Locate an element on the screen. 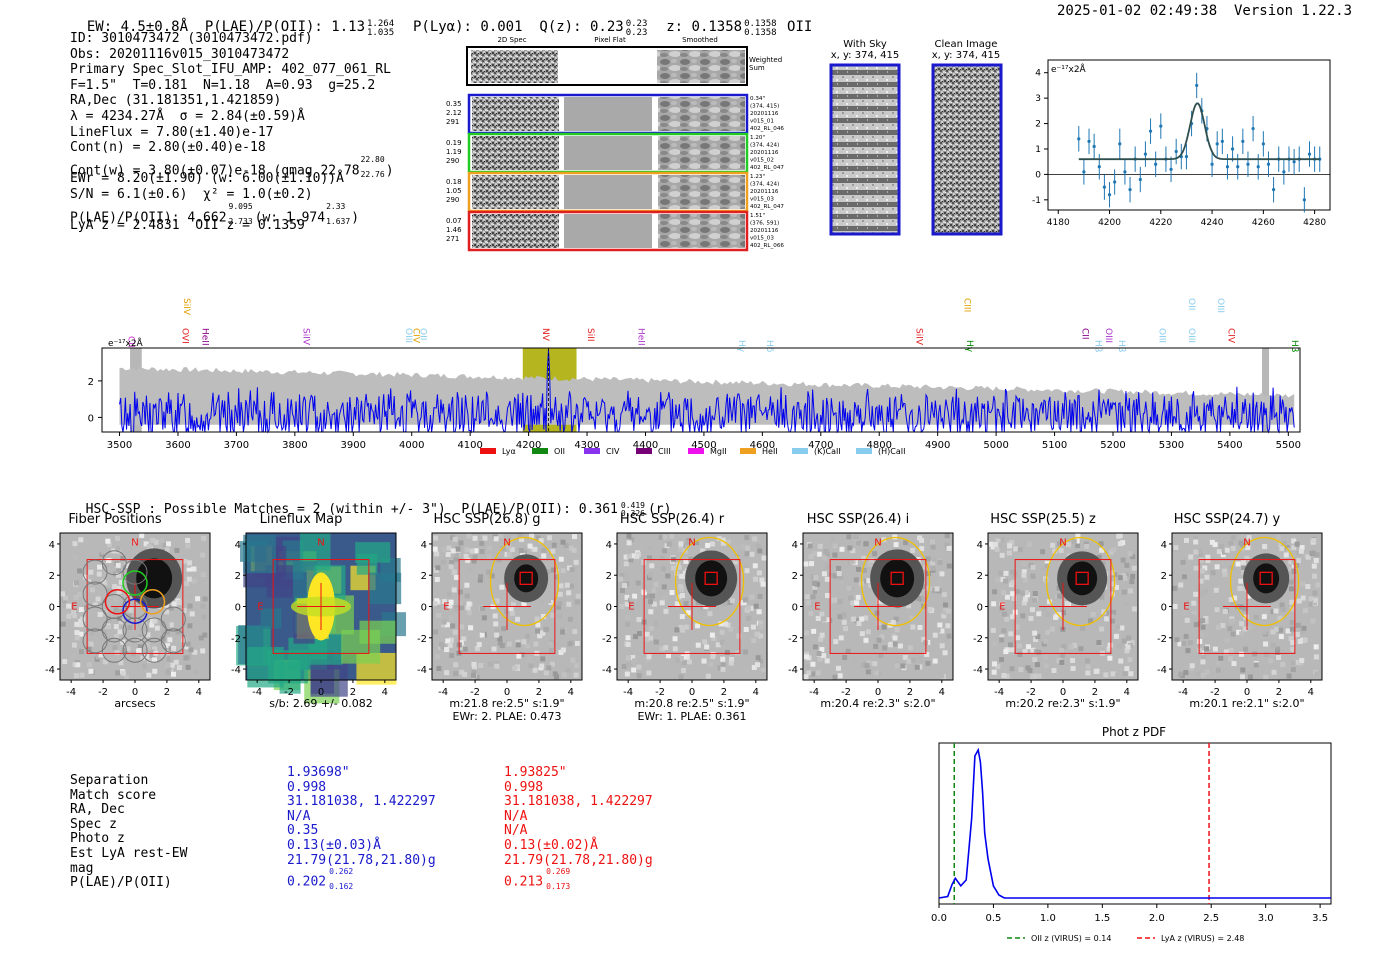  hsc-ytick-label: -4 is located at coordinates (1162, 670).